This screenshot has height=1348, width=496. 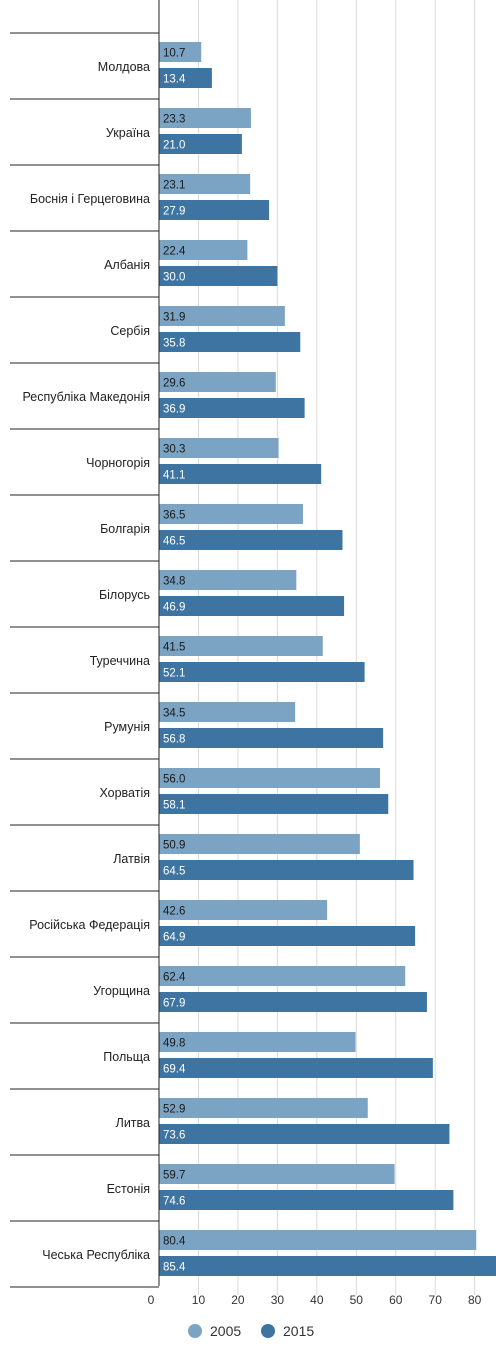 I want to click on x-tick-labels: 0 10 20 30 40 50 60 70 80, so click(x=315, y=1300).